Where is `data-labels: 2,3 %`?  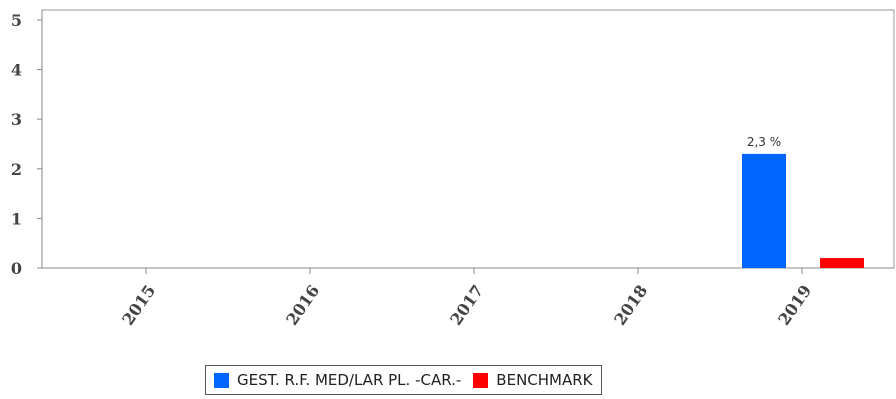
data-labels: 2,3 % is located at coordinates (764, 142).